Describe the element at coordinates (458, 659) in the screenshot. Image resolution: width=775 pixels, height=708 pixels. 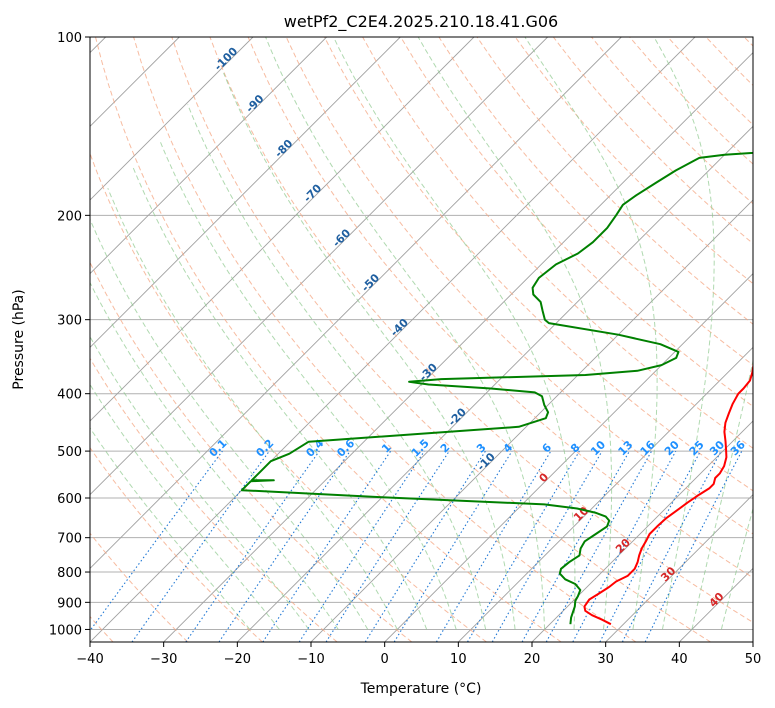
I see `x-tick-label: 10` at that location.